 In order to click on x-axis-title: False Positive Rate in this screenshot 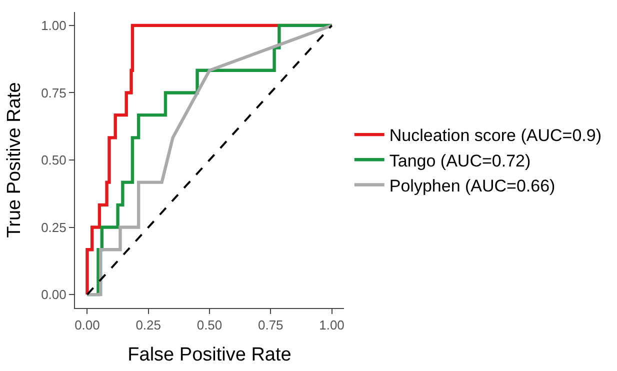, I will do `click(210, 355)`.